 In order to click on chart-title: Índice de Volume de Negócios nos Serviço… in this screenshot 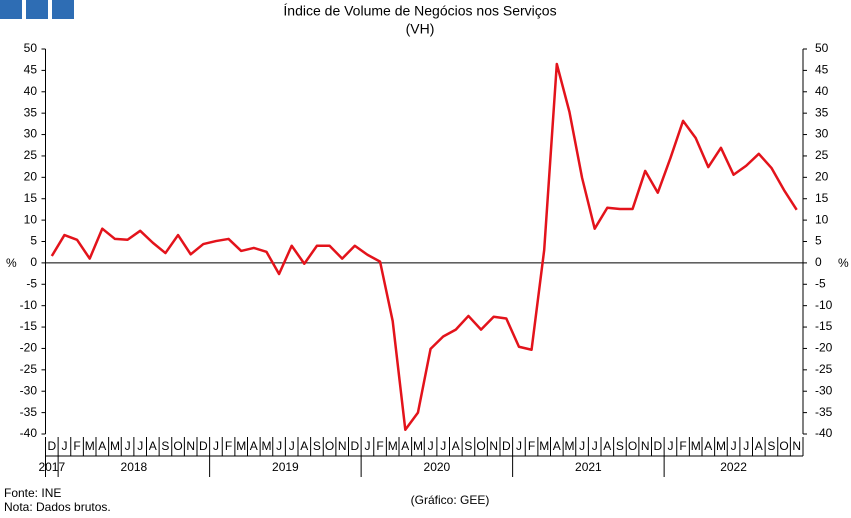, I will do `click(419, 11)`.